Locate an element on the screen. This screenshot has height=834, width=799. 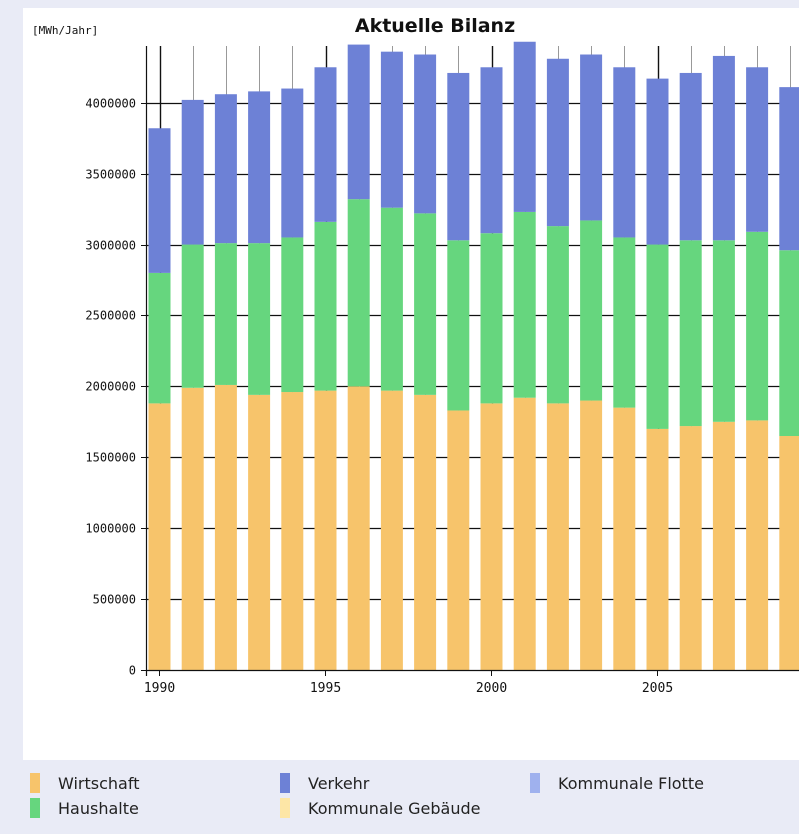
legend-label-wirtschaft: Wirtschaft is located at coordinates (99, 783).